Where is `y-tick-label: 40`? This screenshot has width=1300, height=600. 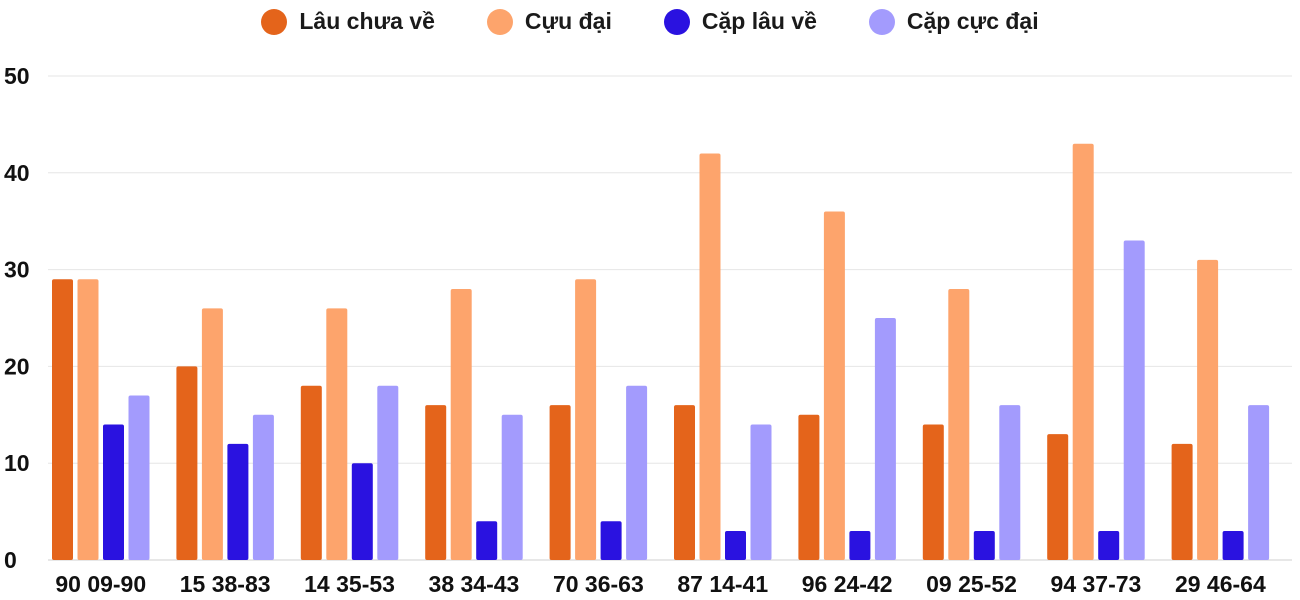
y-tick-label: 40 is located at coordinates (17, 173).